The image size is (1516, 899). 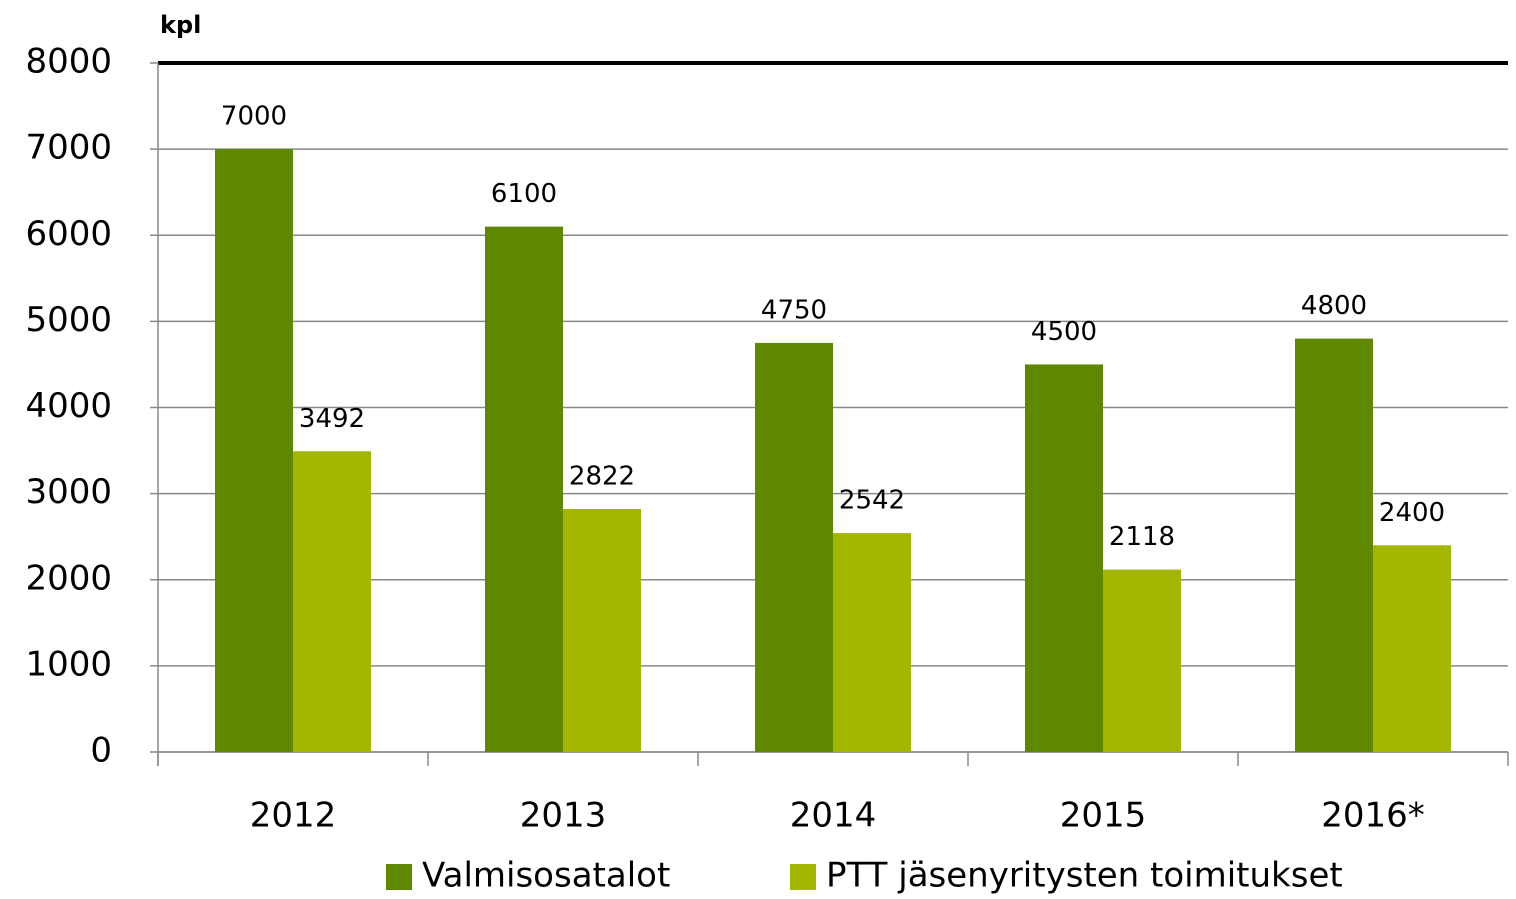 I want to click on legend-label: PTT jäsenyritysten toimitukset, so click(x=1084, y=876).